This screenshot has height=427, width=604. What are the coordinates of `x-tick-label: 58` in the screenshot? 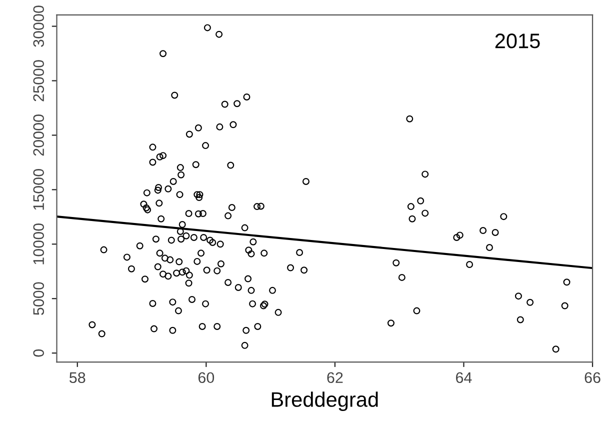 It's located at (77, 378).